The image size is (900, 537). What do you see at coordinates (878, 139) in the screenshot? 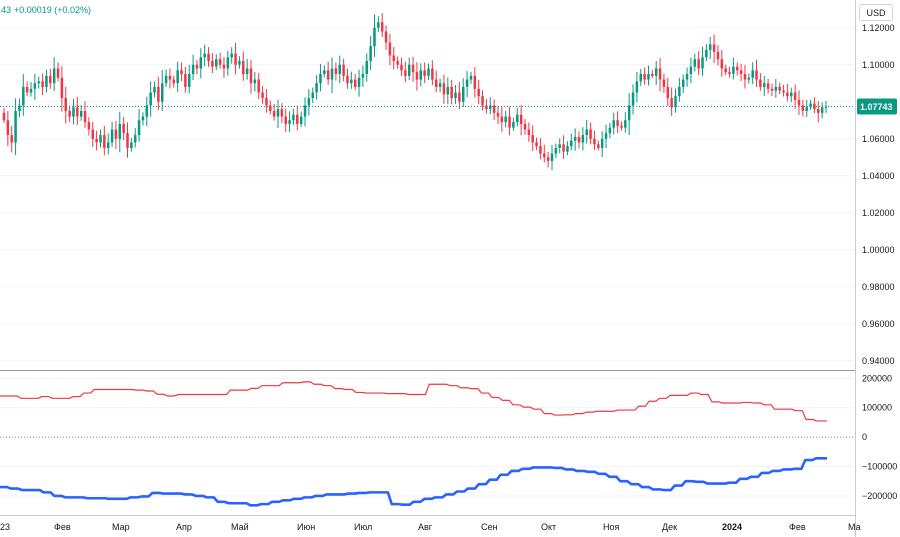
I see `price-y-tick-label: 1.06000` at bounding box center [878, 139].